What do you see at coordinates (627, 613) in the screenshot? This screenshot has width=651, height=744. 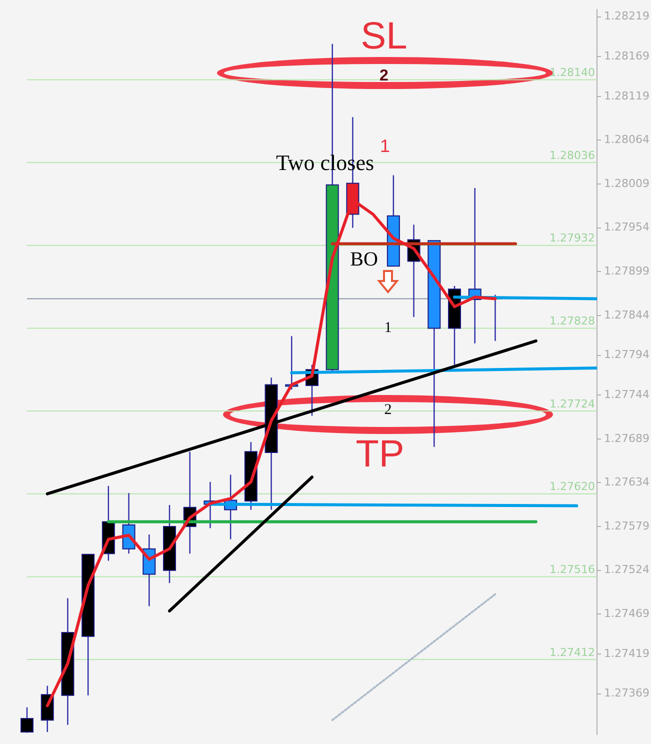 I see `y-tick-label: 1.27469` at bounding box center [627, 613].